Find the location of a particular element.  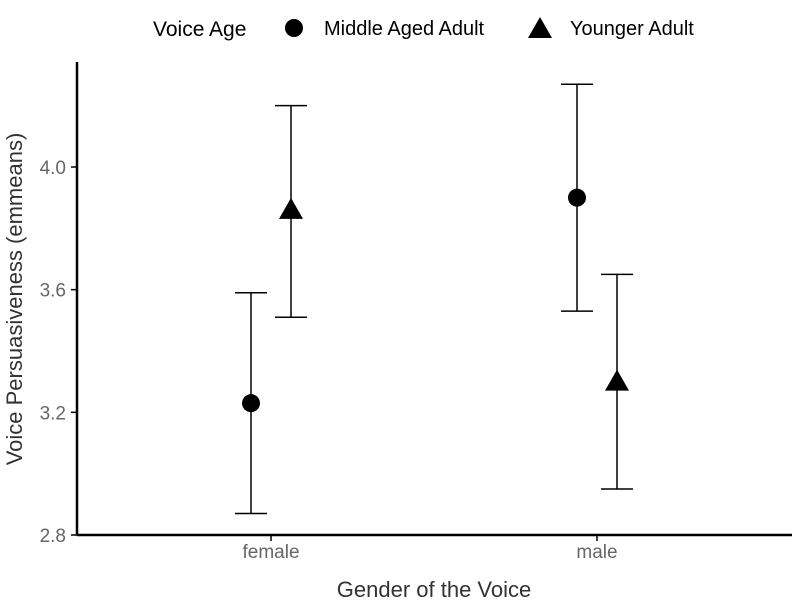

legend-item-middle-aged-adult: Middle Aged Adult is located at coordinates (385, 29).